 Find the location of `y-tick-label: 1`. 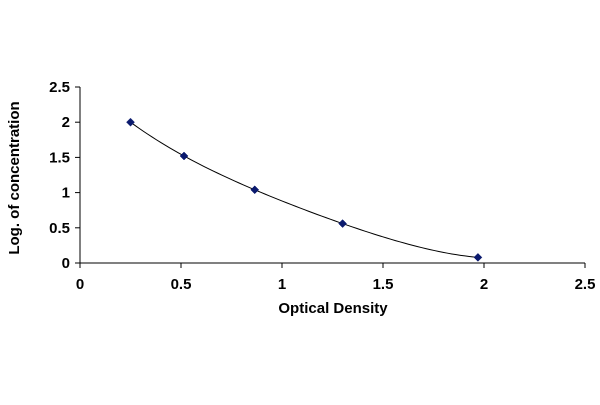

y-tick-label: 1 is located at coordinates (66, 193).